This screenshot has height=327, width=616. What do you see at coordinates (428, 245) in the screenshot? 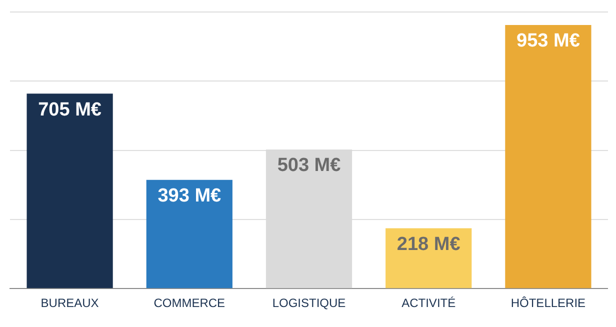
I see `data-label: 218 M€` at bounding box center [428, 245].